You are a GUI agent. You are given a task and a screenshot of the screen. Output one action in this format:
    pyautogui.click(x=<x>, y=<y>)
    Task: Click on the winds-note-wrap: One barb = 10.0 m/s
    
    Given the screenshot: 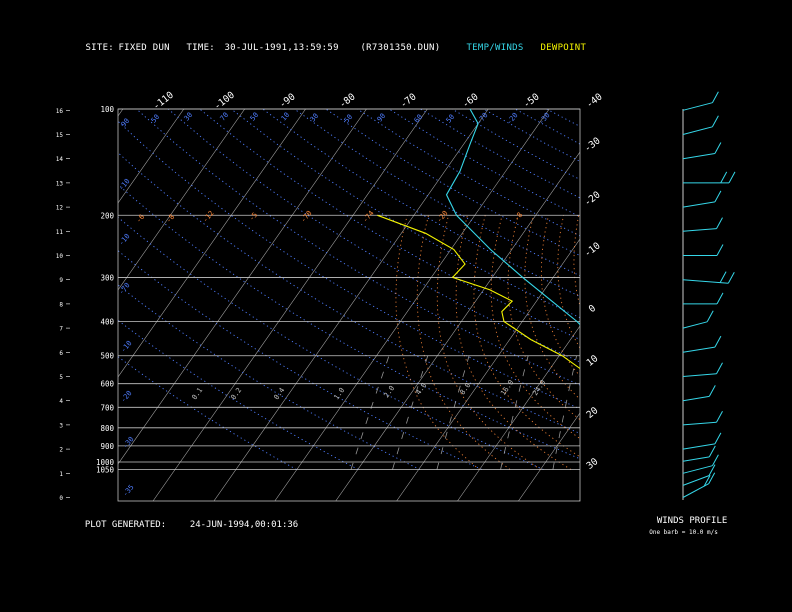 What is the action you would take?
    pyautogui.click(x=680, y=529)
    